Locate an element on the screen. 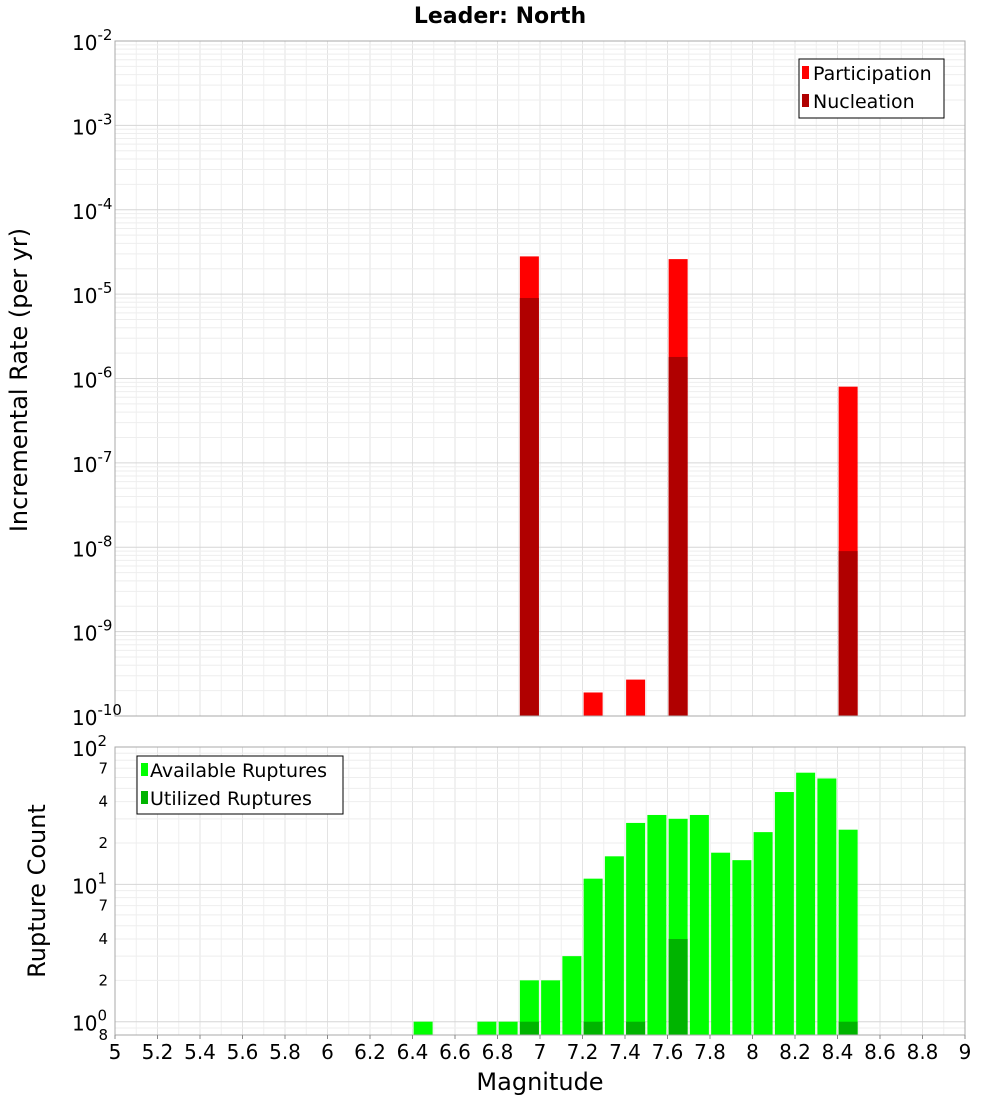 The image size is (1000, 1100). x-tick-label: 5.4 is located at coordinates (200, 1052).